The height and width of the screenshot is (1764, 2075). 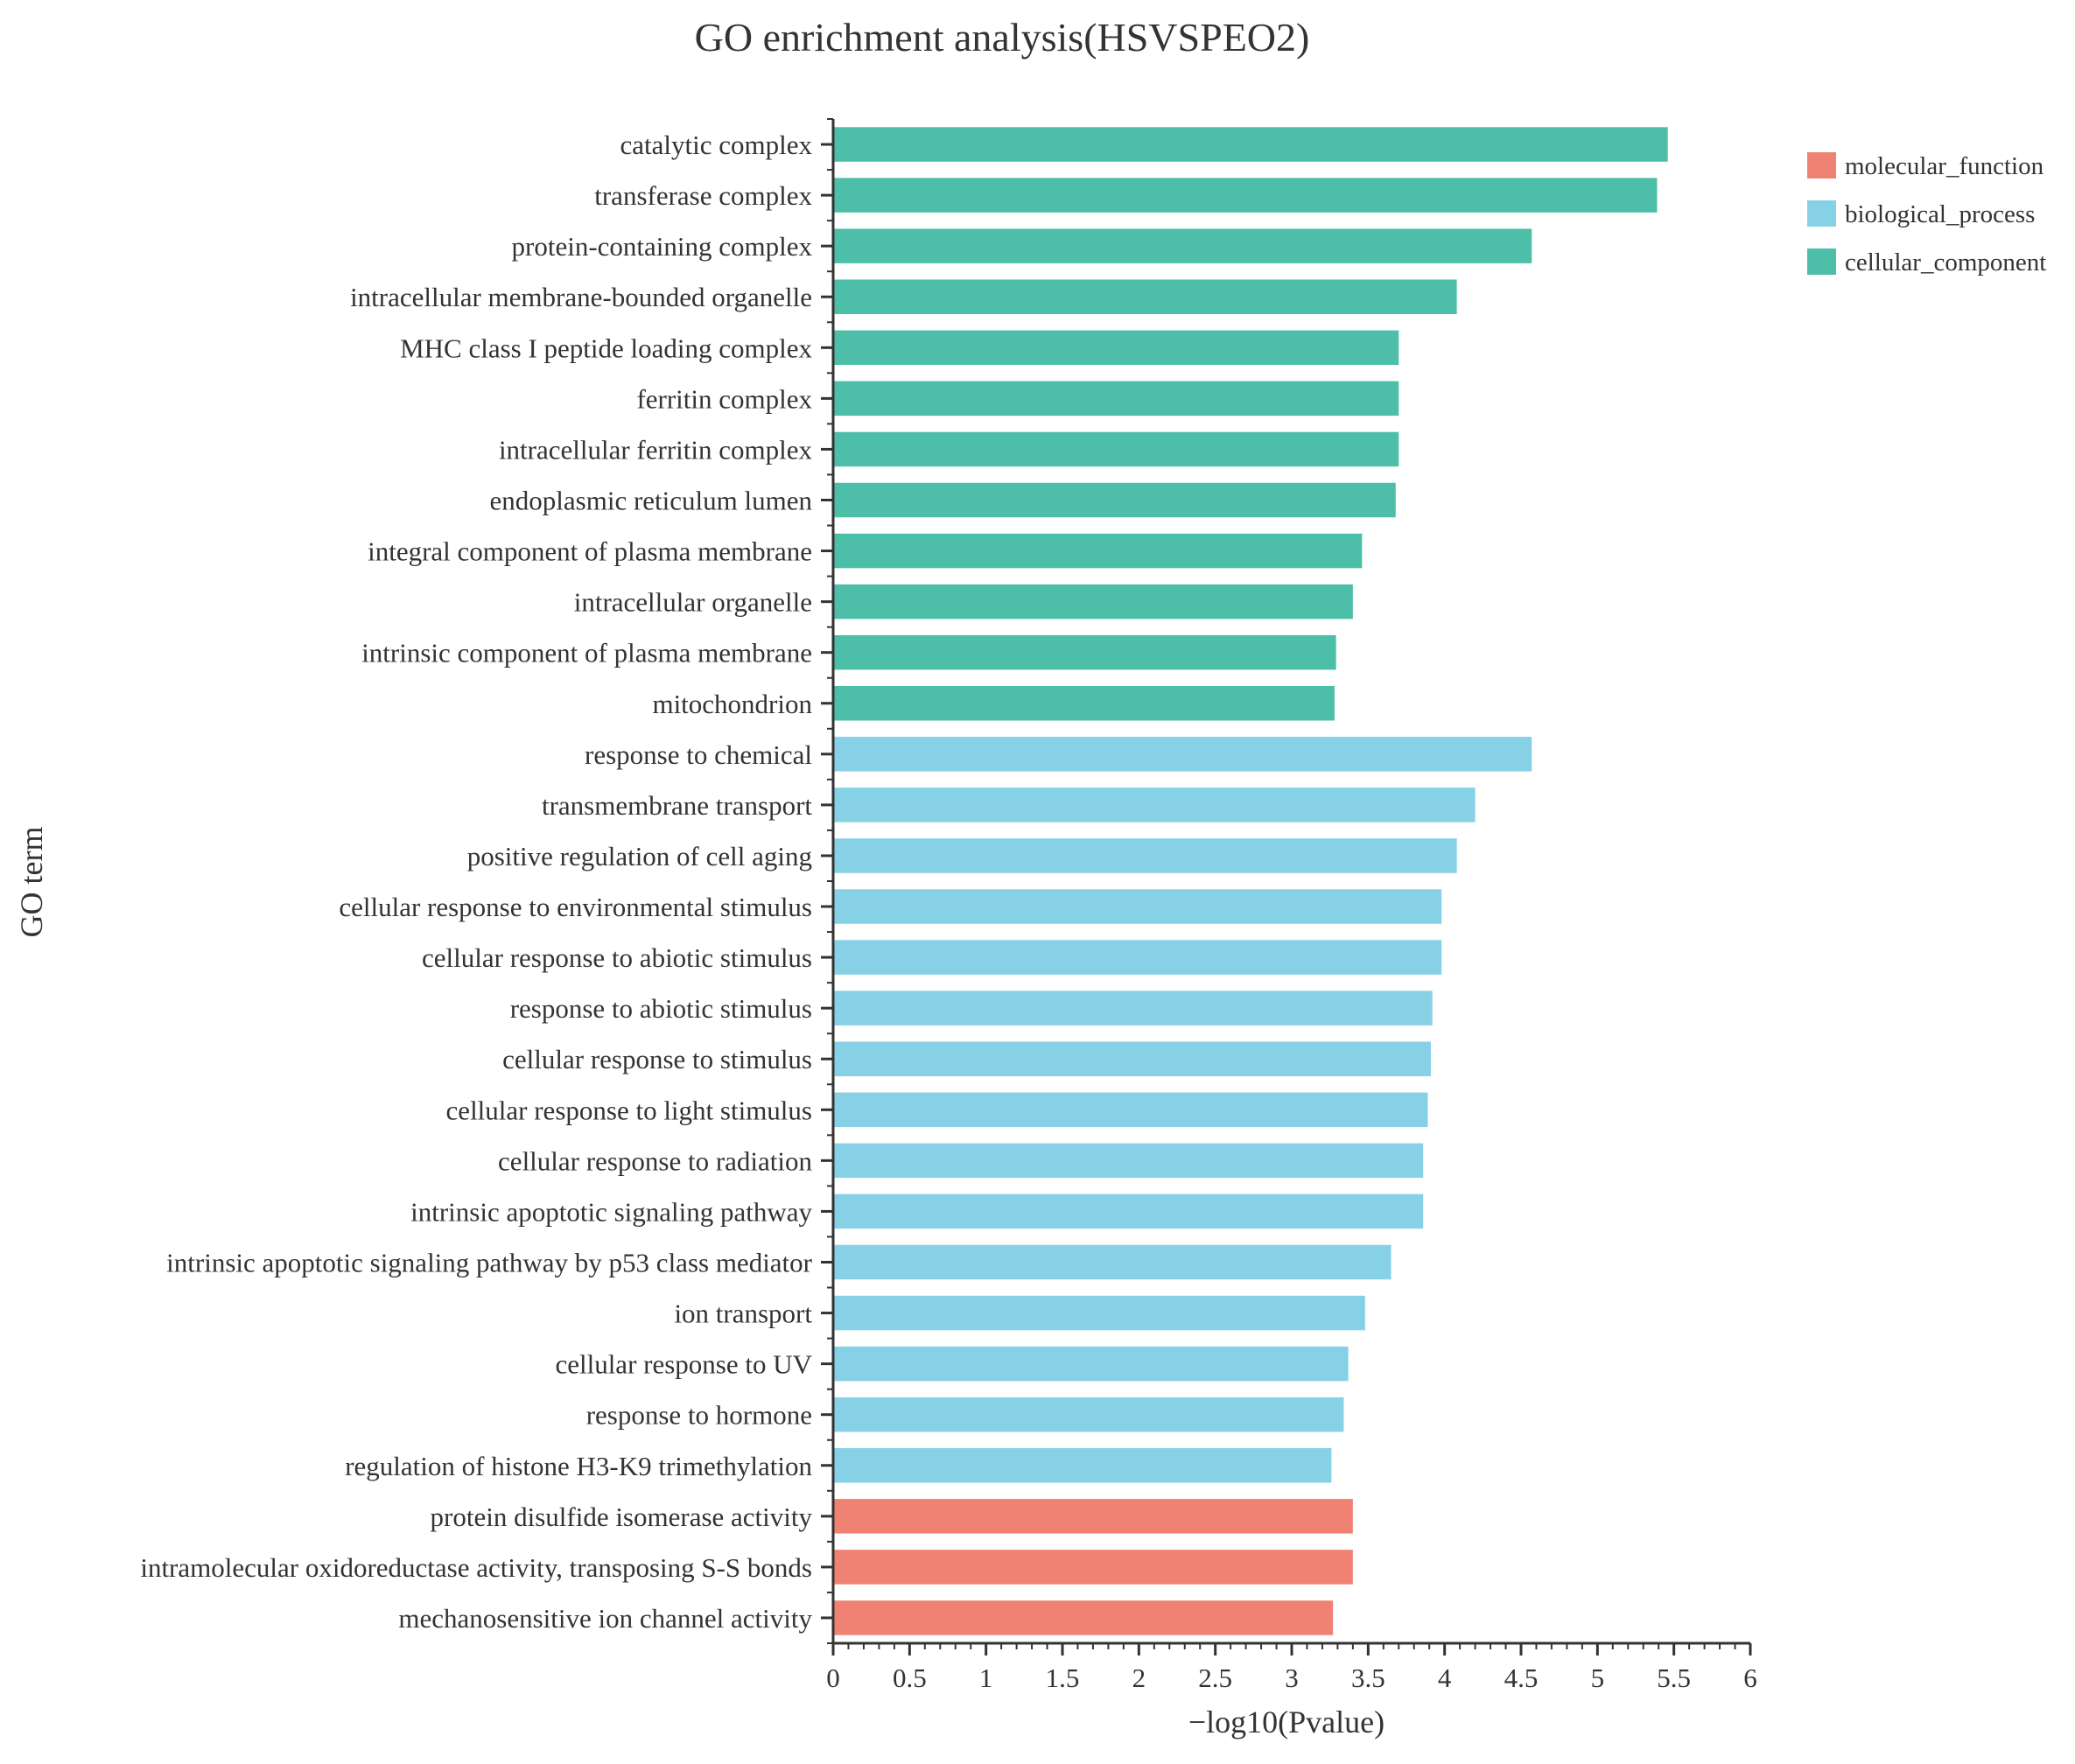 What do you see at coordinates (677, 805) in the screenshot?
I see `y-tick-label: transmembrane transport` at bounding box center [677, 805].